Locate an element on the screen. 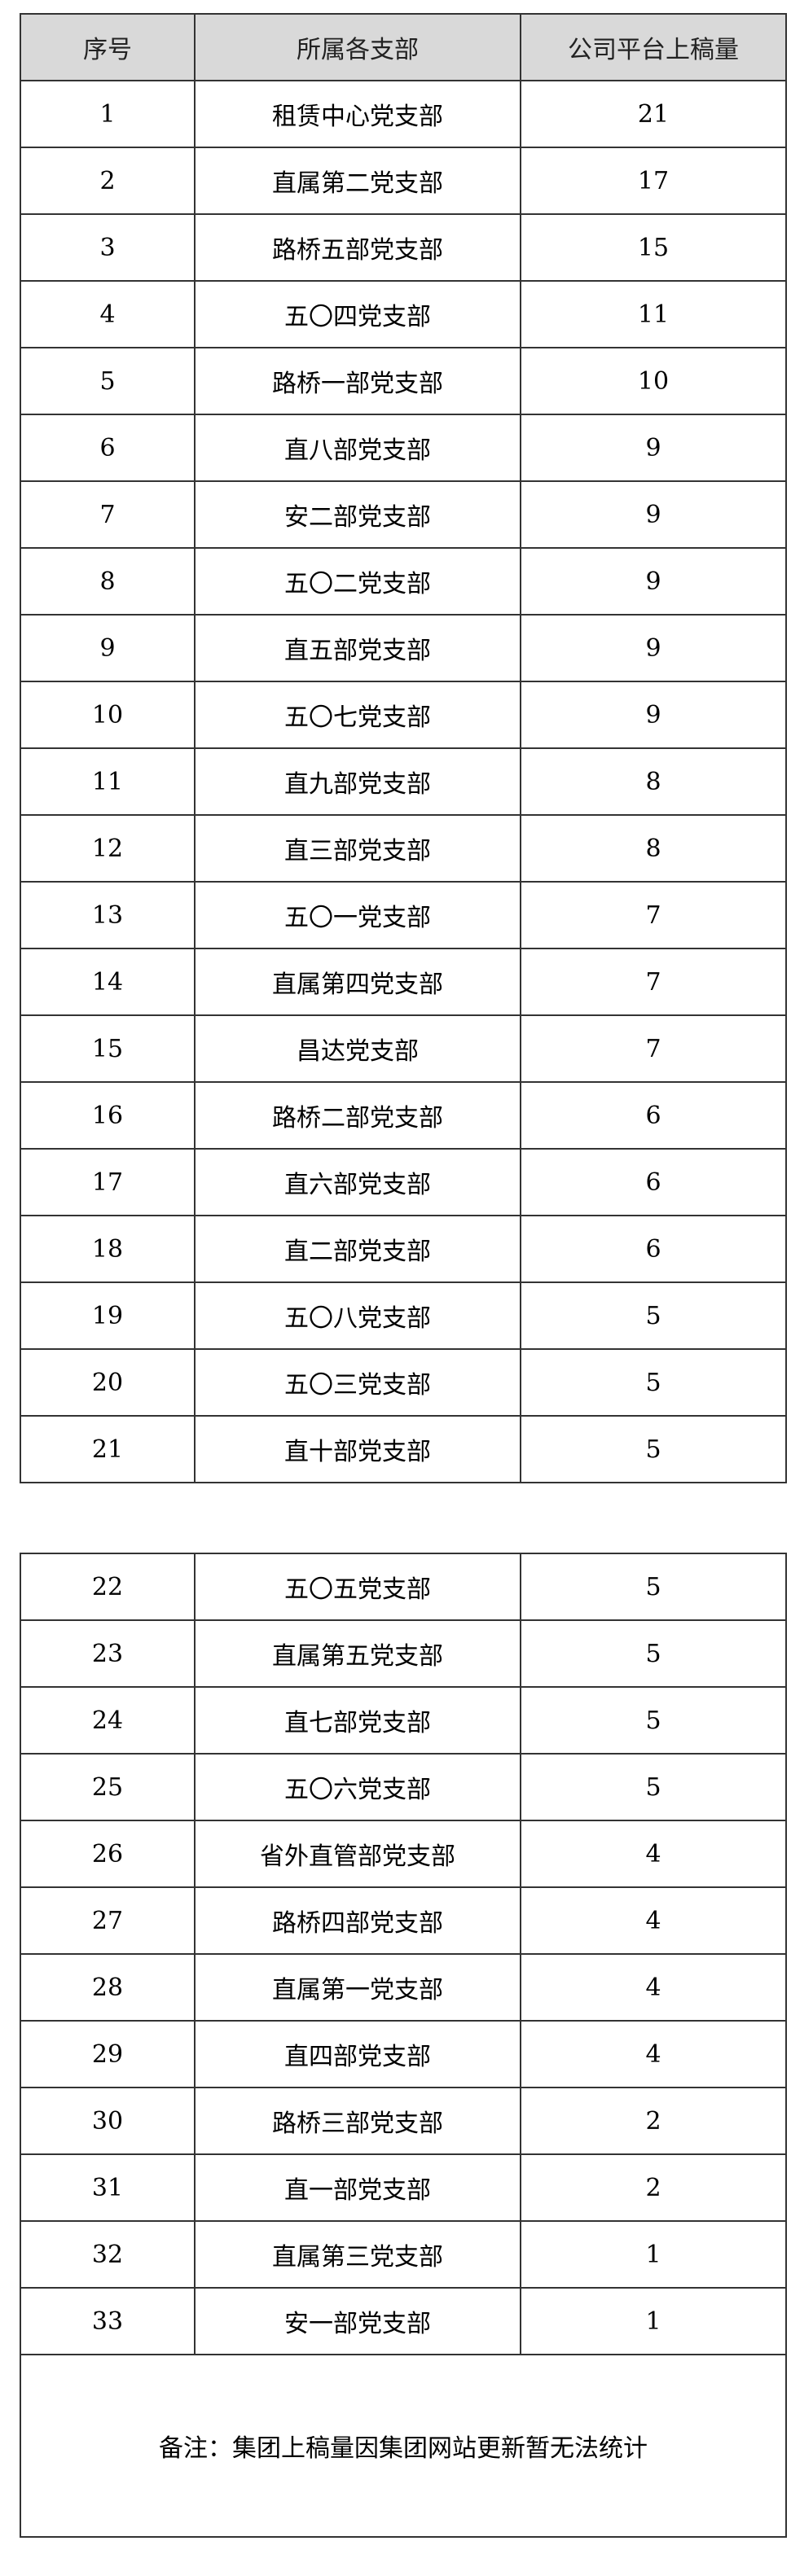 This screenshot has height=2576, width=791. row-branch: 五〇六党支部 is located at coordinates (357, 1787).